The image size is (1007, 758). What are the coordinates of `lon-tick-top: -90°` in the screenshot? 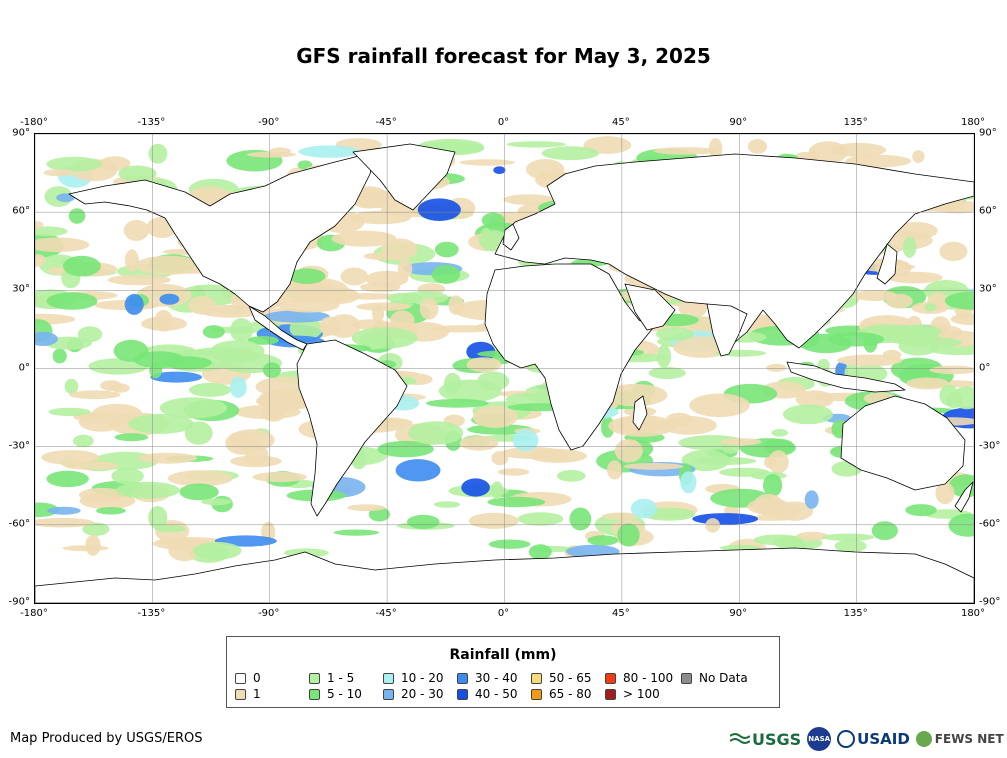 It's located at (269, 122).